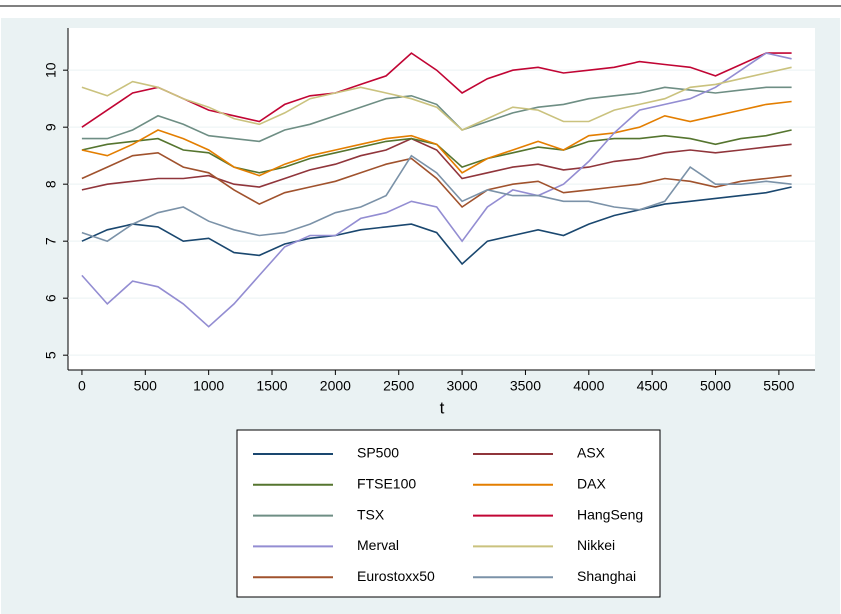 The height and width of the screenshot is (614, 841). Describe the element at coordinates (51, 298) in the screenshot. I see `y-tick-label: 6` at that location.